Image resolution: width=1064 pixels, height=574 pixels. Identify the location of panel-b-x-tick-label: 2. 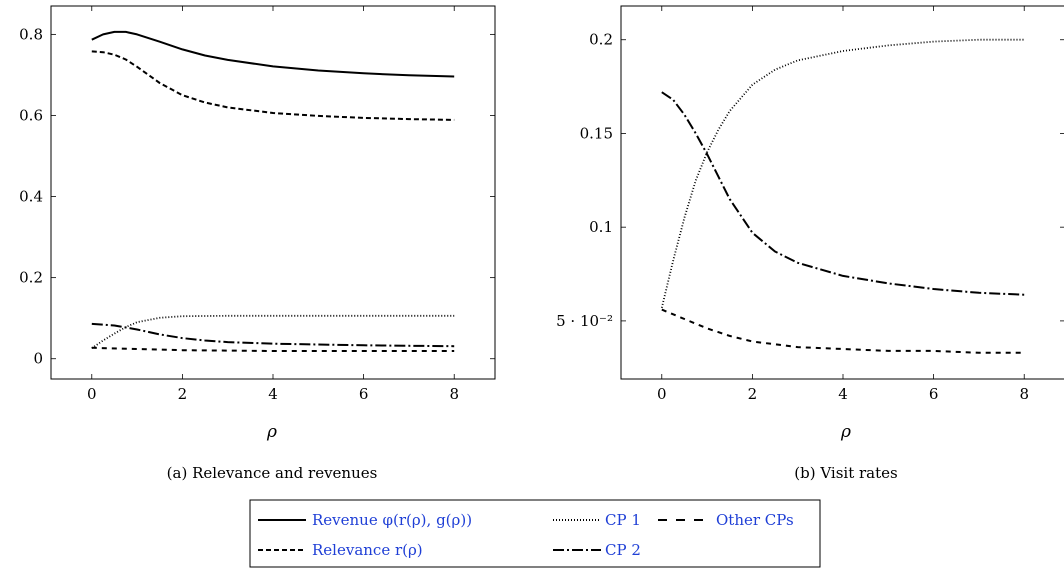
(753, 394).